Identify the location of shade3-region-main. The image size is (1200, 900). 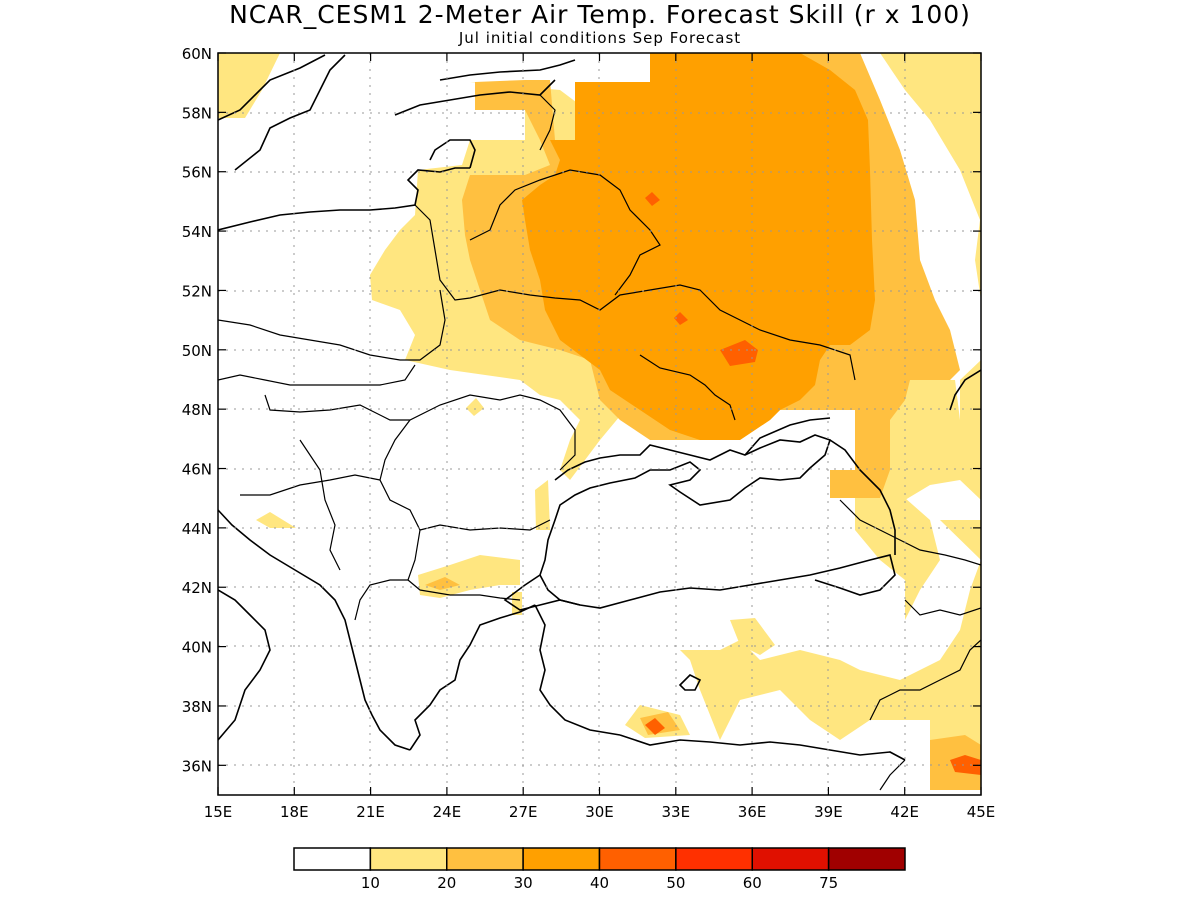
(698, 246).